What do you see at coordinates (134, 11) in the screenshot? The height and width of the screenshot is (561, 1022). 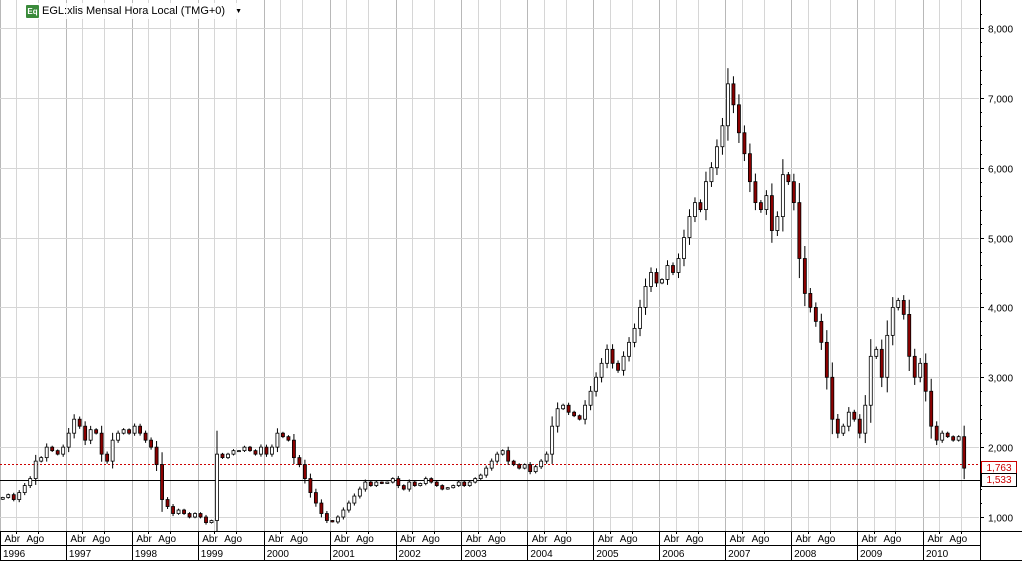 I see `chart-legend: Eq EGL:xlis Mensal Hora Local (TMG+0) ▼` at bounding box center [134, 11].